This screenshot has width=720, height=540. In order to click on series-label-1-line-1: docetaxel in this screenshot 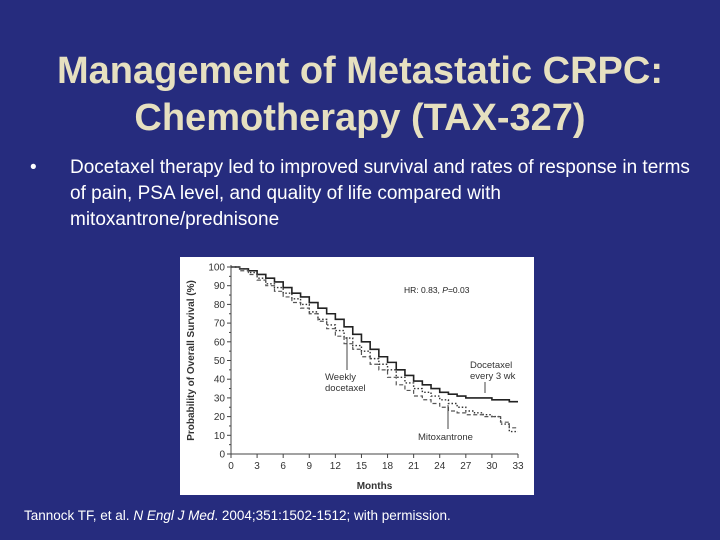, I will do `click(345, 388)`.